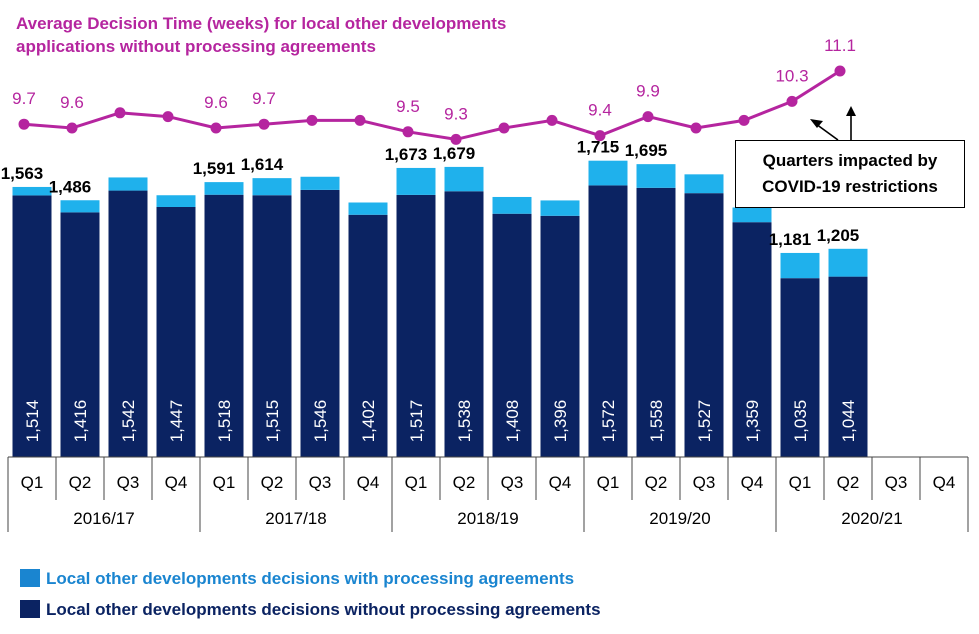 This screenshot has width=979, height=634. Describe the element at coordinates (368, 421) in the screenshot. I see `bar-value-label: 1,402` at that location.